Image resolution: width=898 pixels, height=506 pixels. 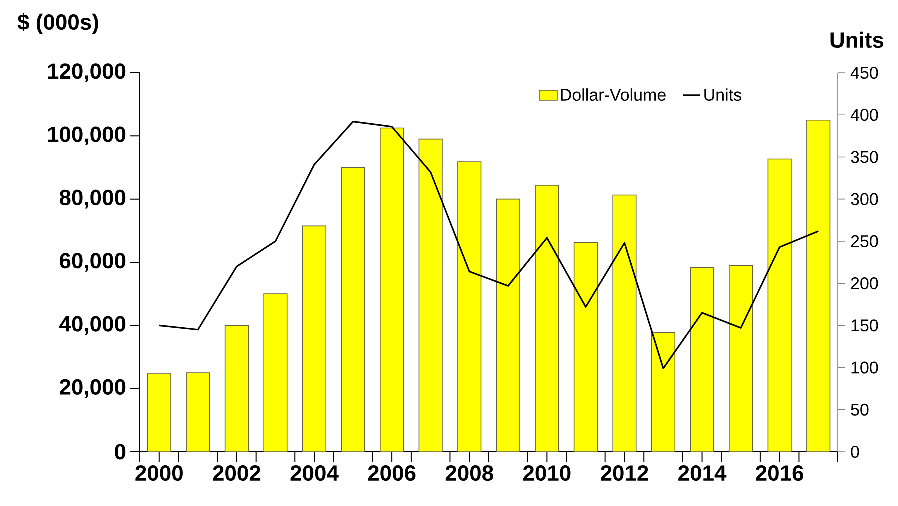 I want to click on y-tick-label: 0, so click(x=120, y=452).